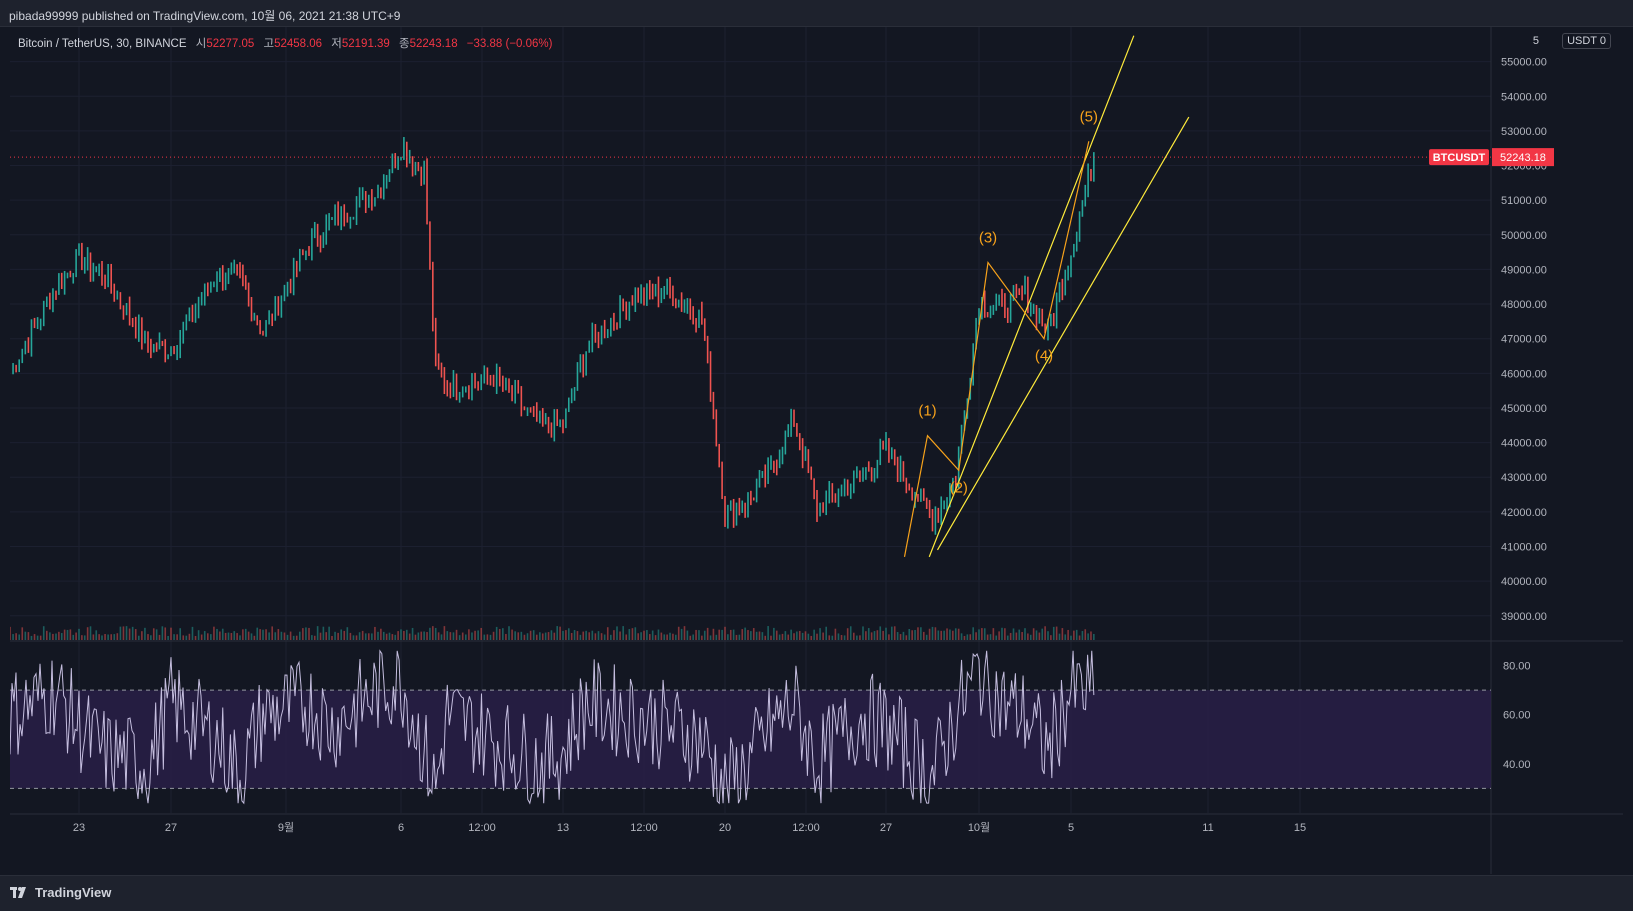  Describe the element at coordinates (1459, 158) in the screenshot. I see `ticker-tag-label: BTCUSDT` at that location.